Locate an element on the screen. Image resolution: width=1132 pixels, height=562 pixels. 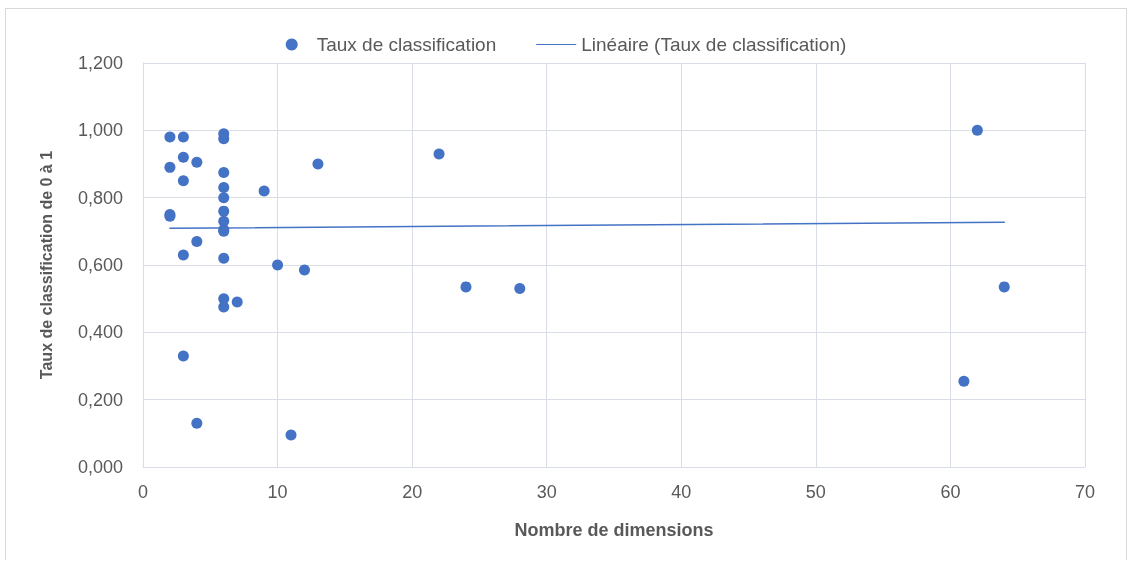
x-tick-label: 0 is located at coordinates (143, 492).